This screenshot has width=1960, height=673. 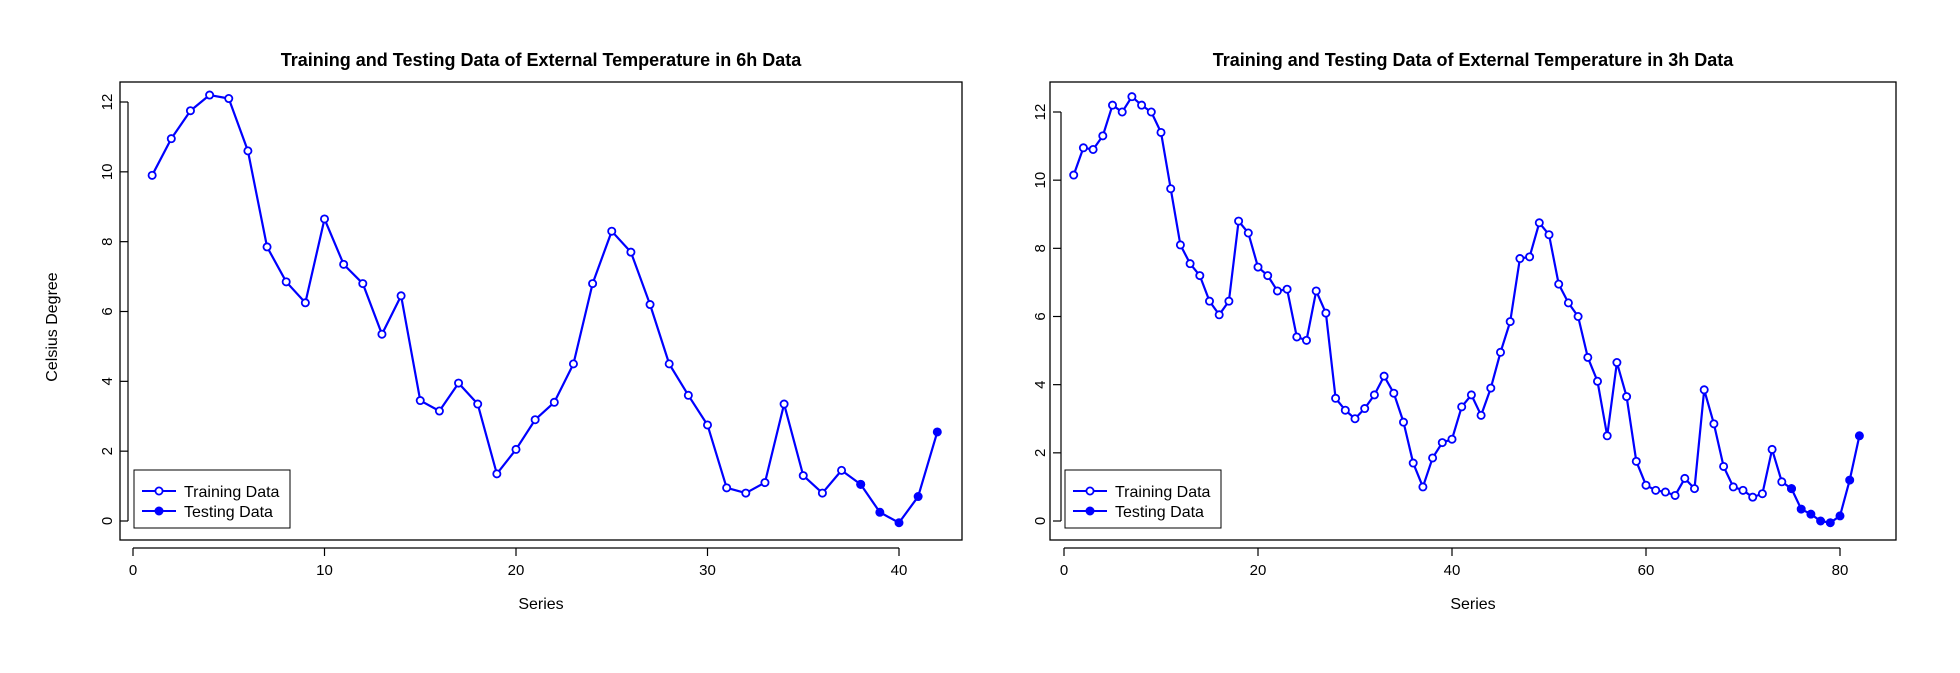 I want to click on y-axis: 0 2 4 6 8 10 12, so click(x=1047, y=314).